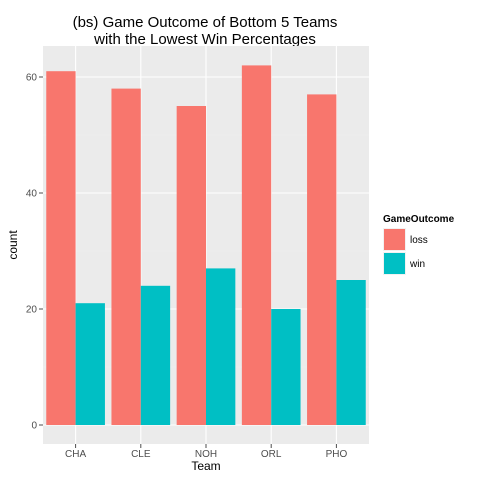  I want to click on x-tick-label-noh: NOH, so click(206, 454).